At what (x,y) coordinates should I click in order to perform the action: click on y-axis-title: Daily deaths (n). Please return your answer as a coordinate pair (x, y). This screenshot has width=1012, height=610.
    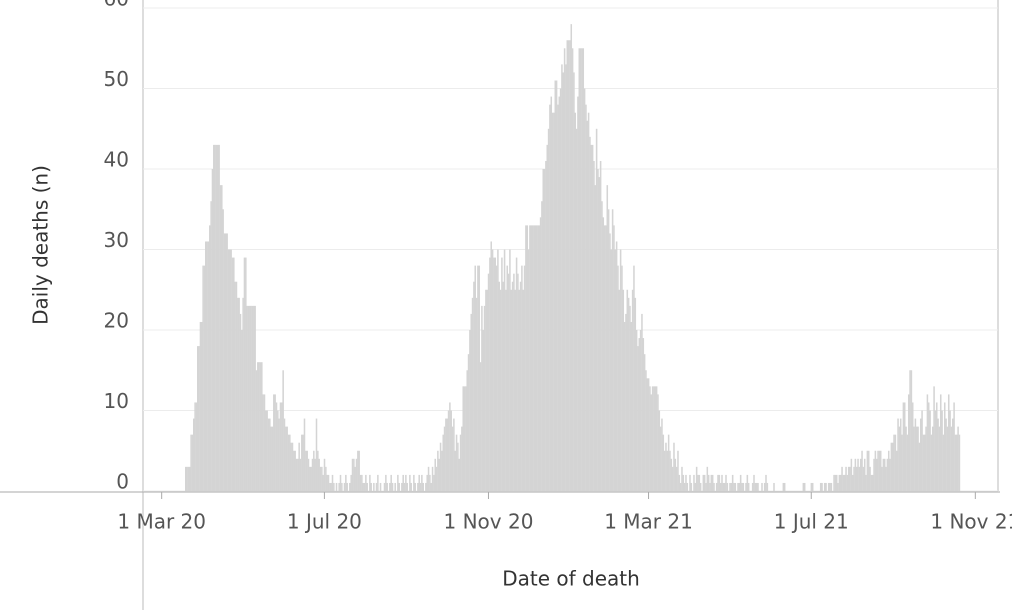
    Looking at the image, I should click on (41, 245).